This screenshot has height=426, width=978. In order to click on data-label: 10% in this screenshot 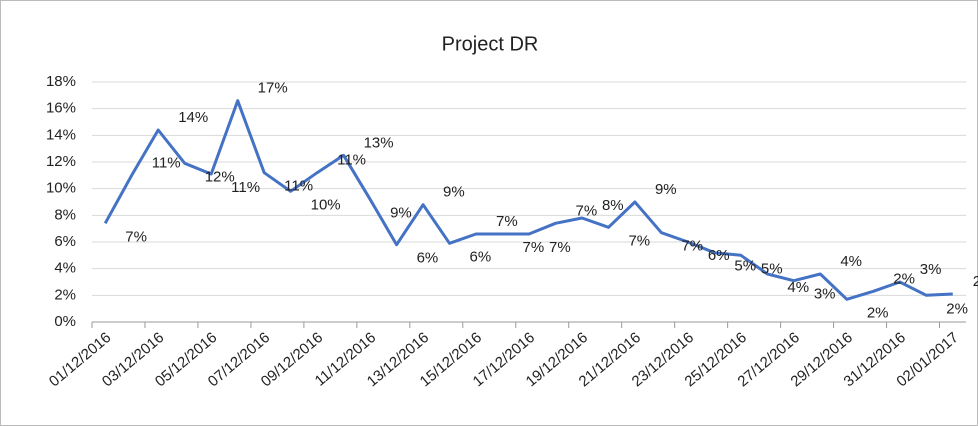, I will do `click(326, 204)`.